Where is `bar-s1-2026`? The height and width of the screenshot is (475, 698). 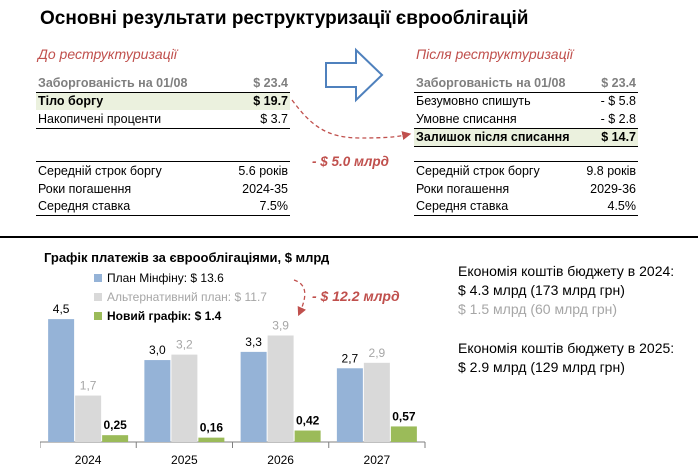
bar-s1-2026 is located at coordinates (280, 388).